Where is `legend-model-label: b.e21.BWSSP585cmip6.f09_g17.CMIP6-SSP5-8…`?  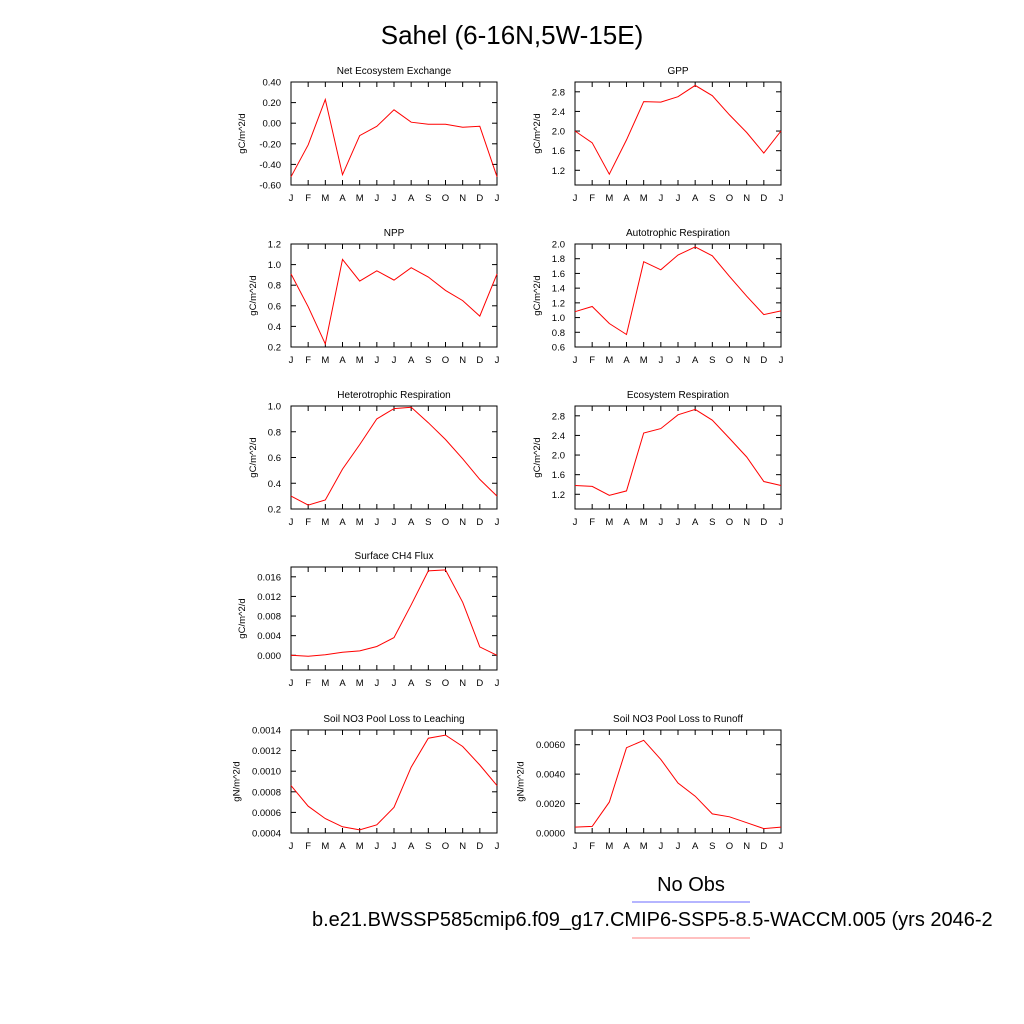 legend-model-label: b.e21.BWSSP585cmip6.f09_g17.CMIP6-SSP5-8… is located at coordinates (652, 920).